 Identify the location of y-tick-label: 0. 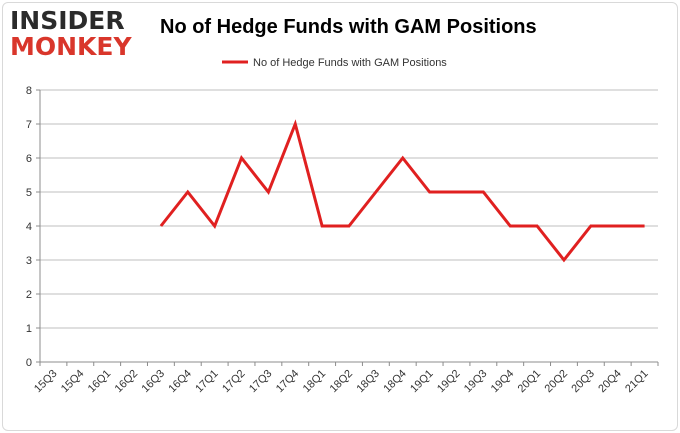
(29, 363).